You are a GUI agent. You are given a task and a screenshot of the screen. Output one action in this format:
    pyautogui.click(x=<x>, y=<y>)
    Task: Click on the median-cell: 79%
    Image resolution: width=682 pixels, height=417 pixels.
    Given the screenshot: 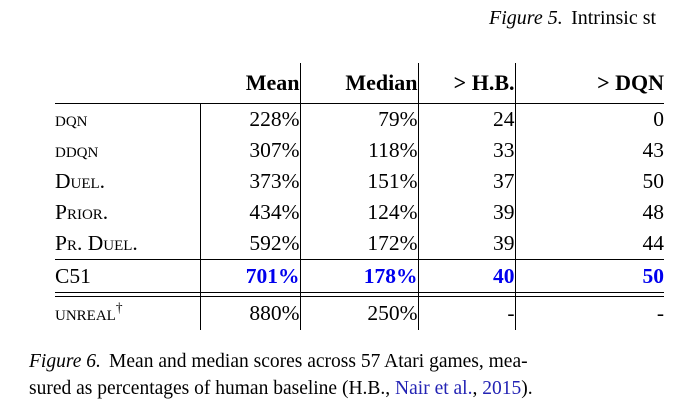 What is the action you would take?
    pyautogui.click(x=358, y=119)
    